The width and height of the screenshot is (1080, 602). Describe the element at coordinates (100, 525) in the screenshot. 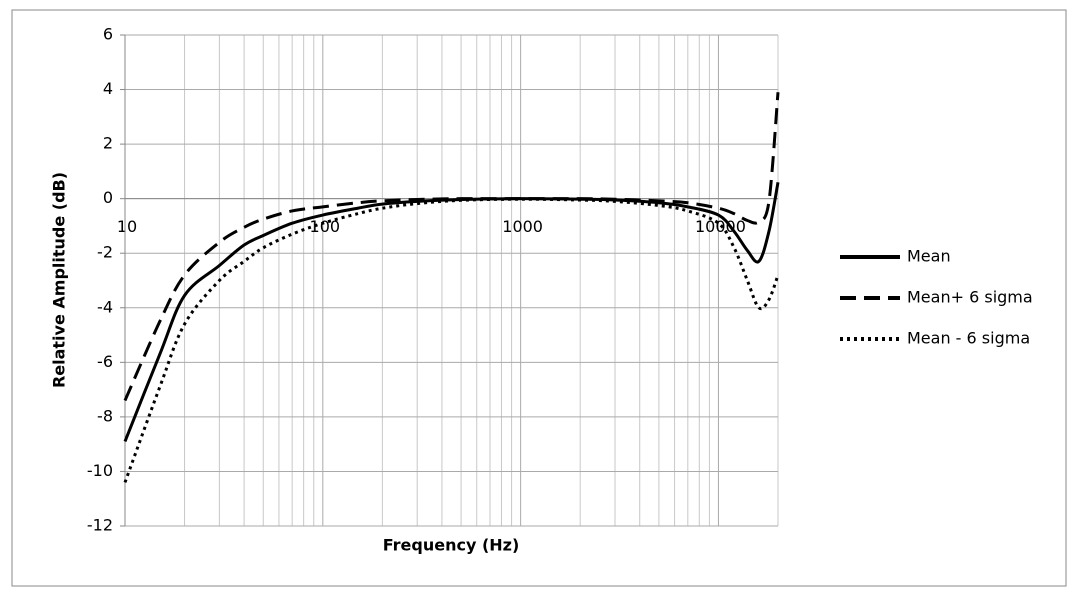

I see `y-tick-label: -12` at that location.